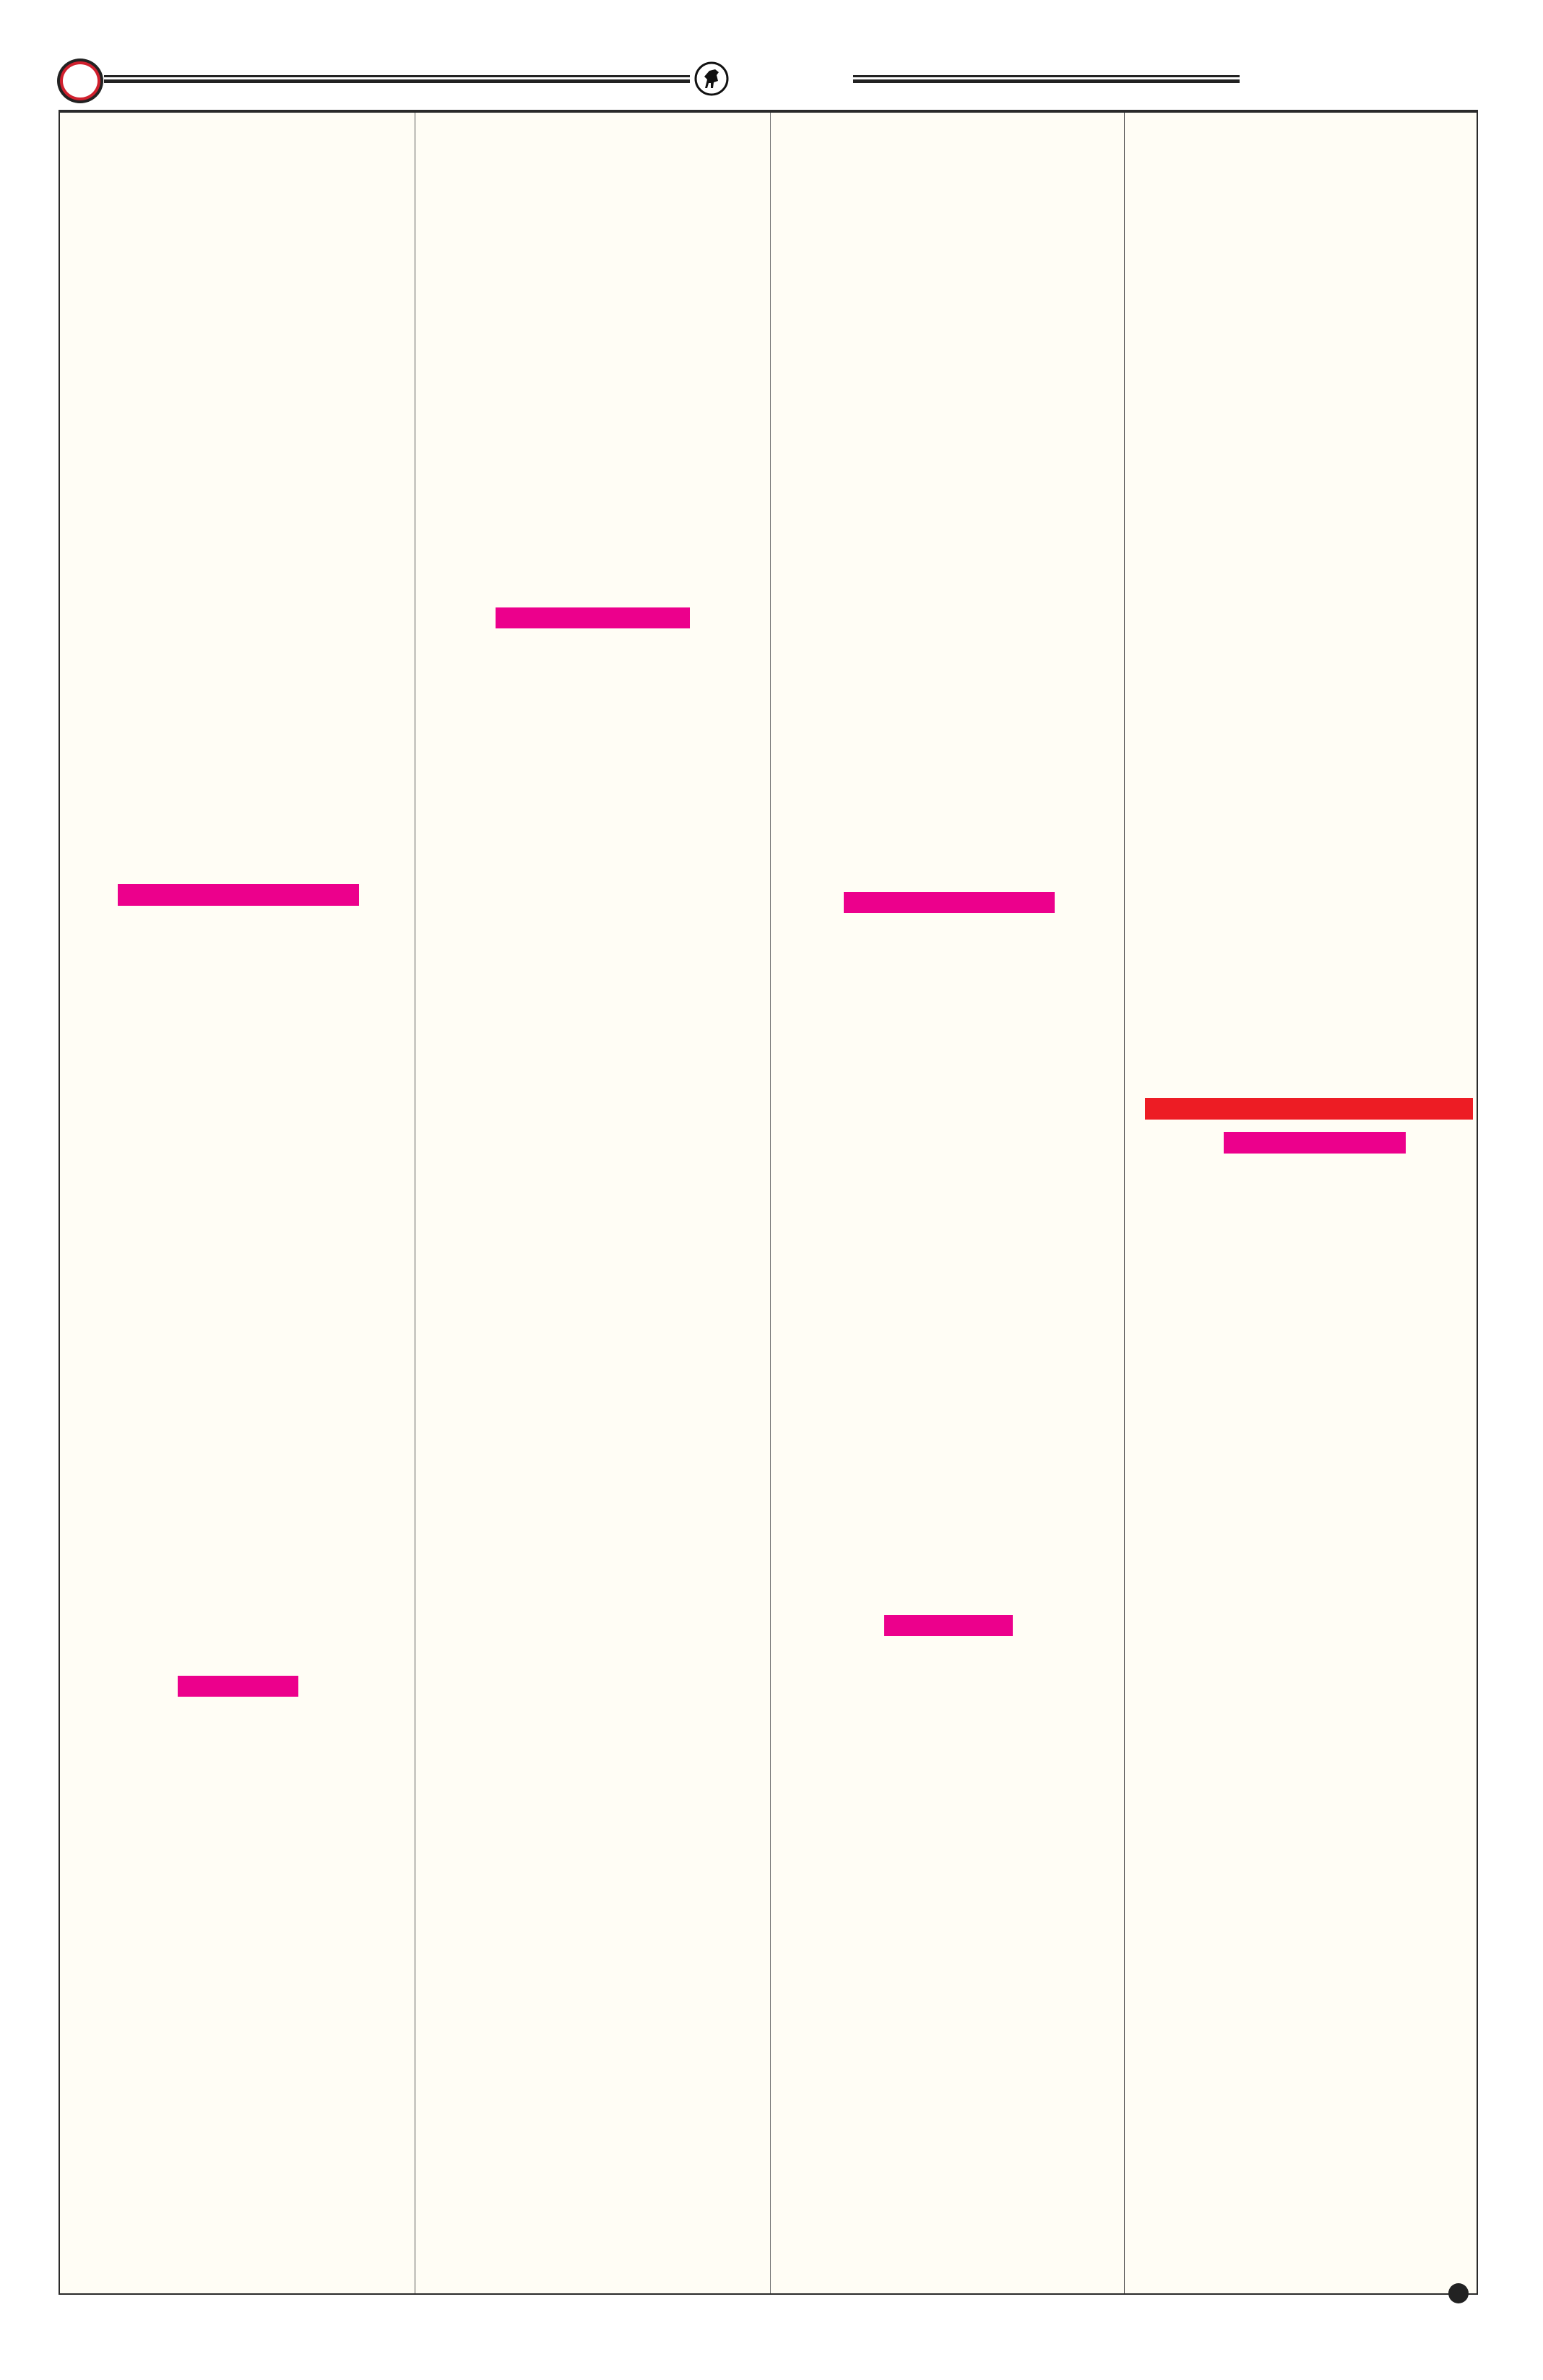 The width and height of the screenshot is (1543, 2380). I want to click on highlight-bar-col1-b, so click(238, 1686).